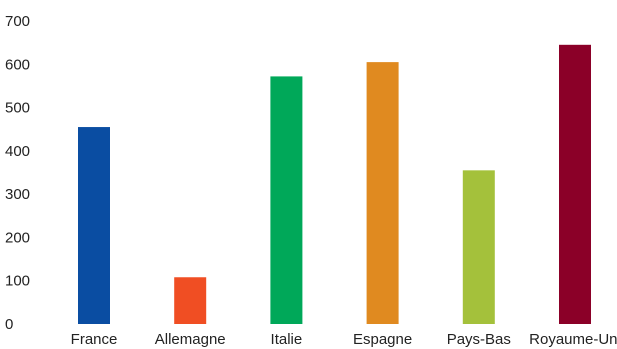 The height and width of the screenshot is (349, 617). Describe the element at coordinates (382, 193) in the screenshot. I see `bar-espagne` at that location.